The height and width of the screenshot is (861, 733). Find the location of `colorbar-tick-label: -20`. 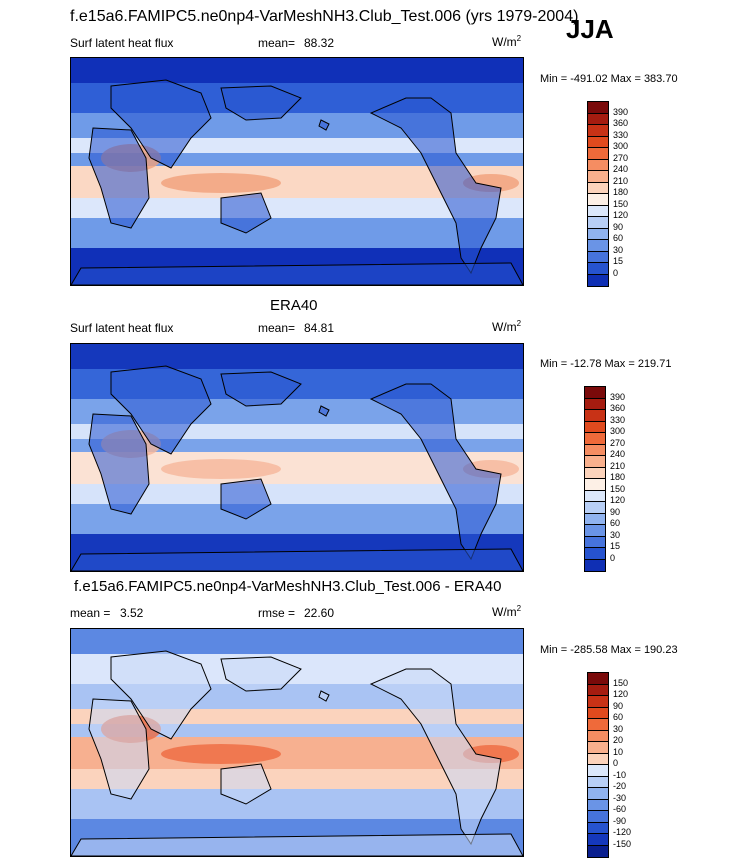

colorbar-tick-label: -20 is located at coordinates (620, 786).